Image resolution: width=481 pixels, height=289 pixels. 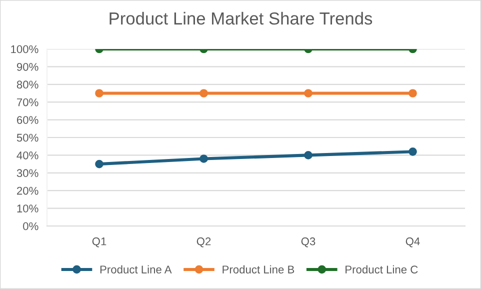 What do you see at coordinates (24, 49) in the screenshot?
I see `y-tick-label: 100%` at bounding box center [24, 49].